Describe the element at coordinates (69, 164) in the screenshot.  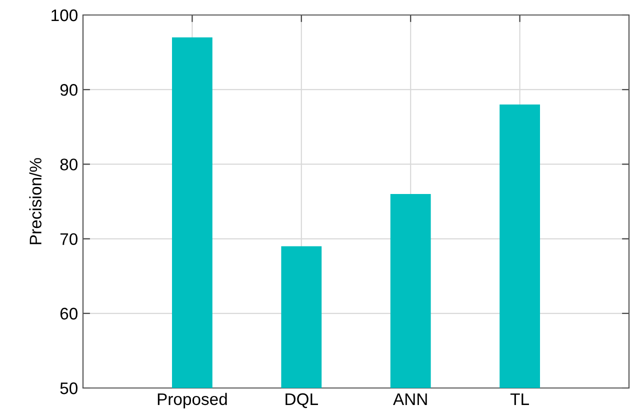
I see `y-tick-label: 80` at that location.